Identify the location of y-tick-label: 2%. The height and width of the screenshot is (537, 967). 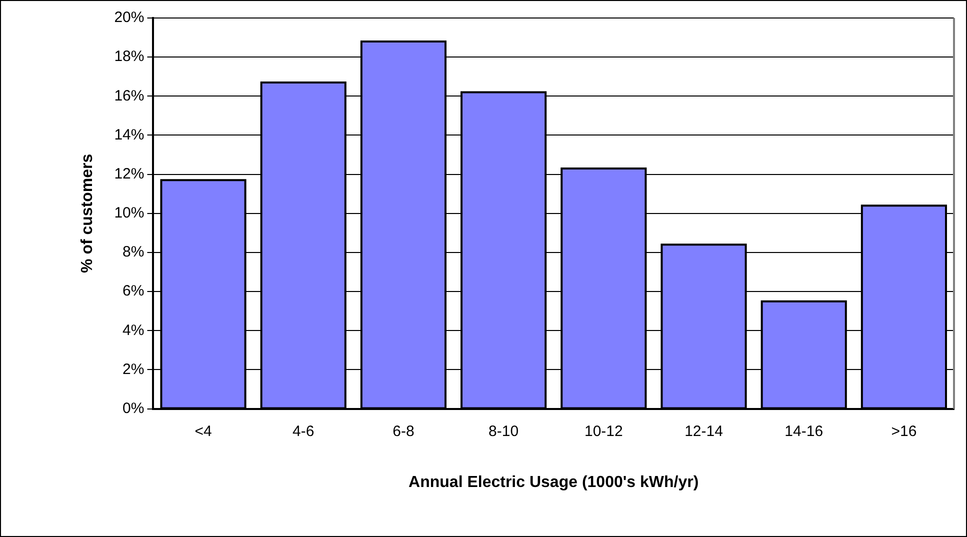
(133, 369).